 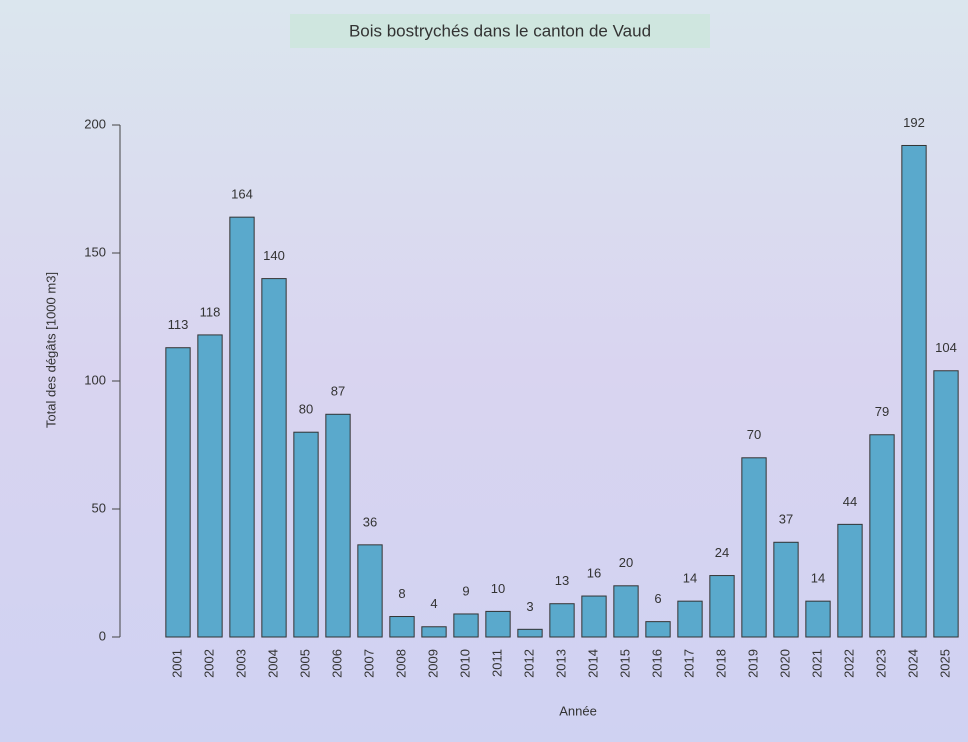 What do you see at coordinates (240, 663) in the screenshot?
I see `x-tick-label: 2003` at bounding box center [240, 663].